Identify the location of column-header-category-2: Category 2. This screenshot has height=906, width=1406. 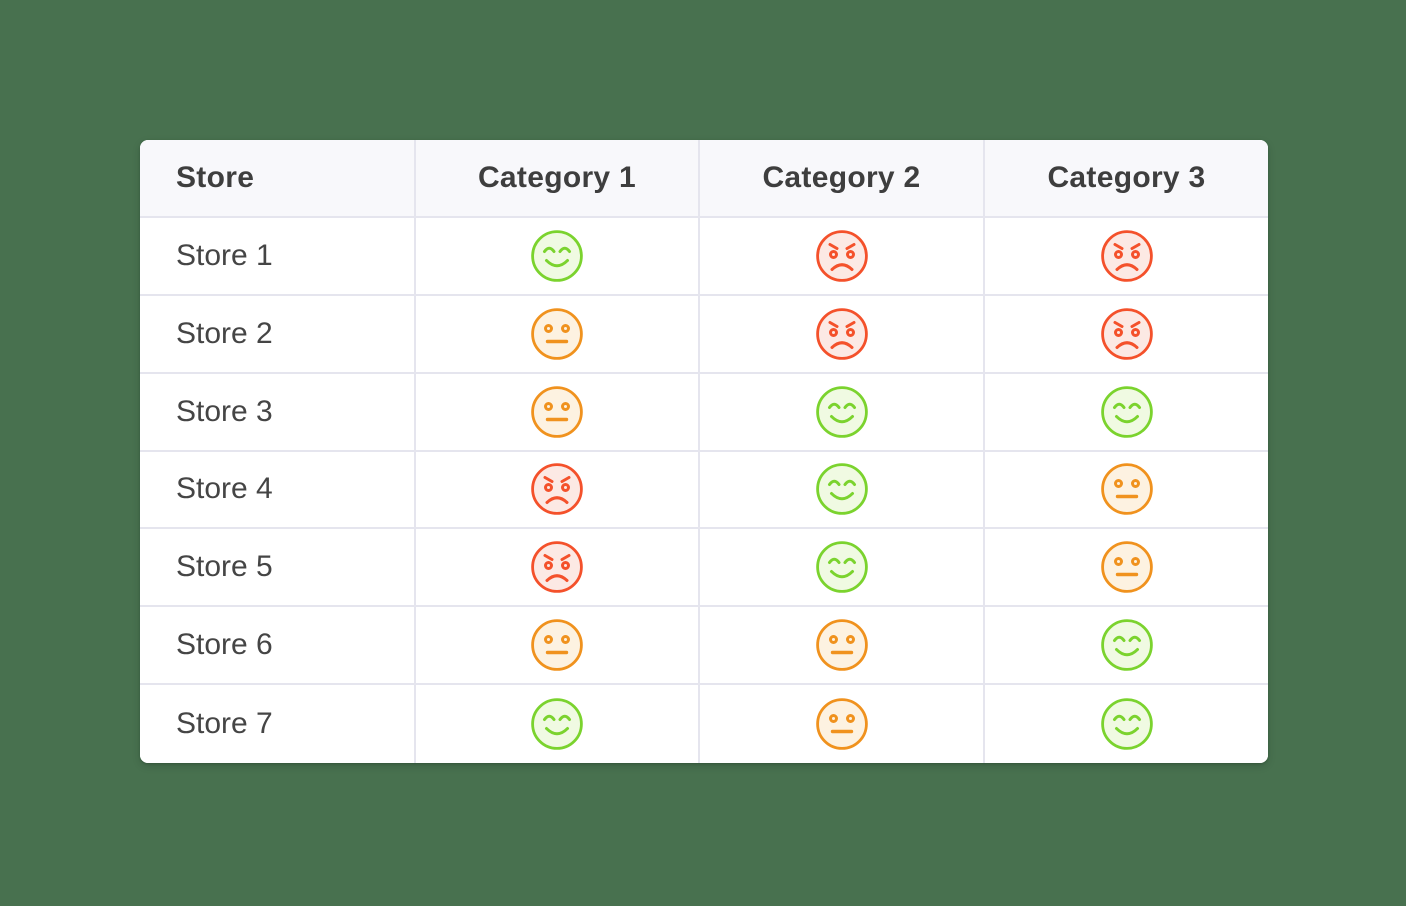
(842, 179).